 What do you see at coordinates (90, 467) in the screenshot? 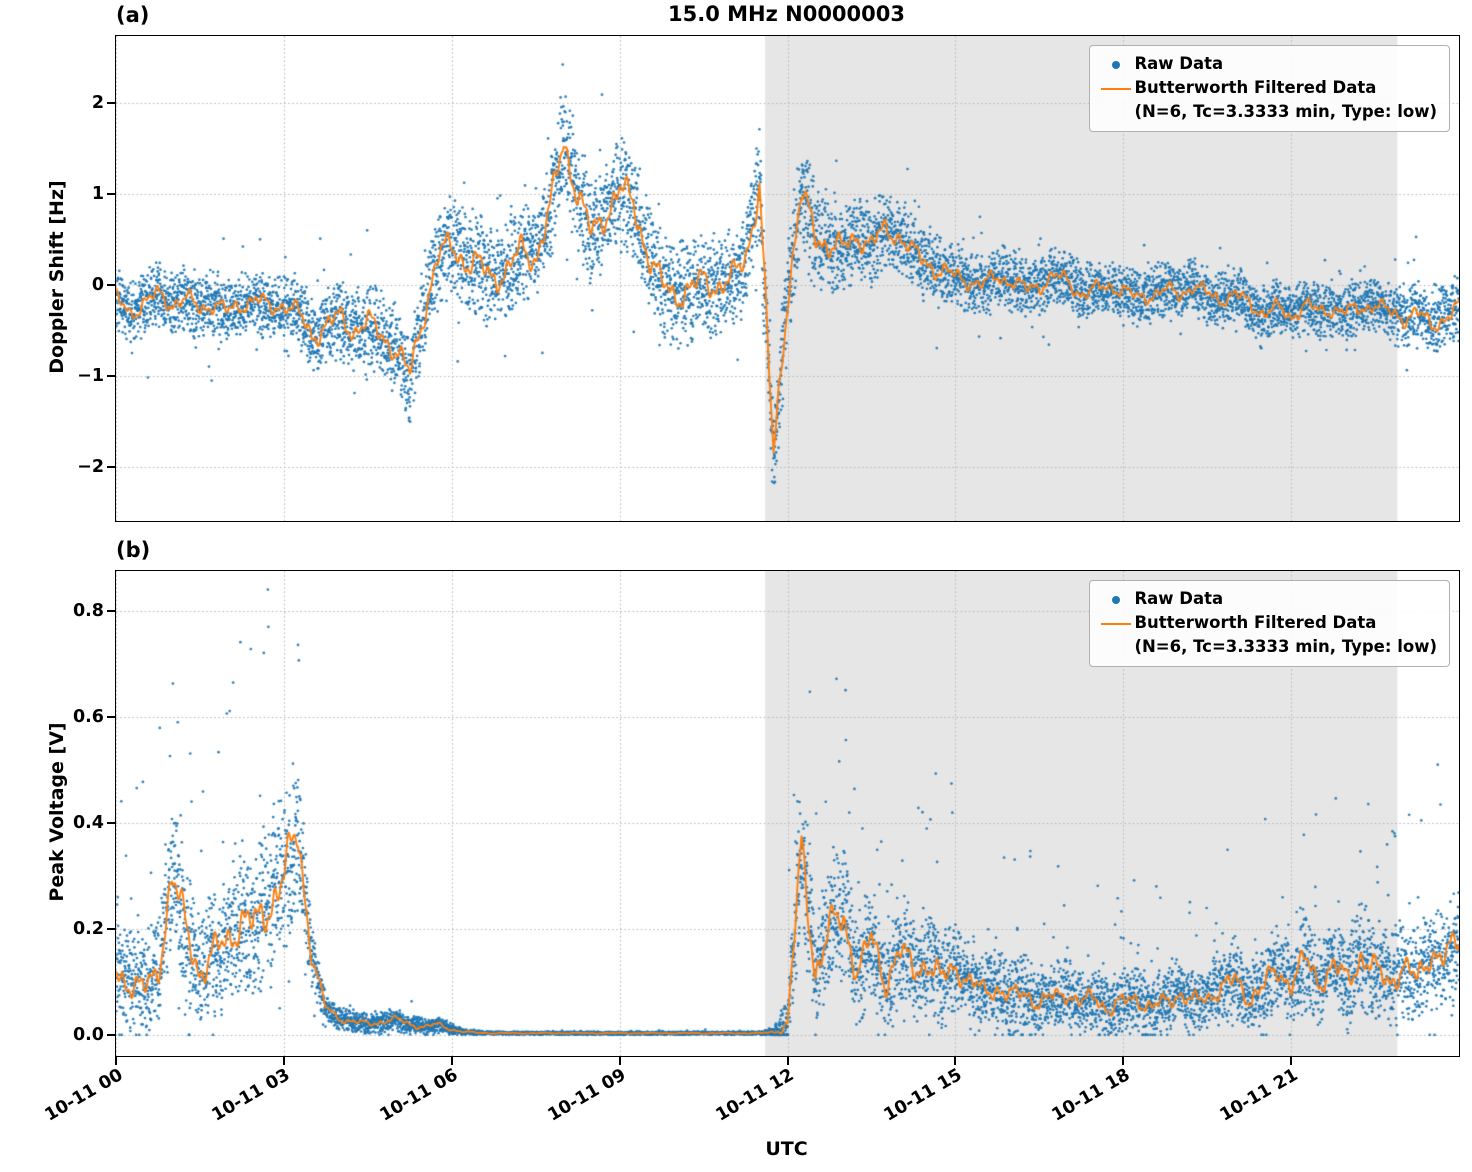
I see `y-tick-label: −2` at bounding box center [90, 467].